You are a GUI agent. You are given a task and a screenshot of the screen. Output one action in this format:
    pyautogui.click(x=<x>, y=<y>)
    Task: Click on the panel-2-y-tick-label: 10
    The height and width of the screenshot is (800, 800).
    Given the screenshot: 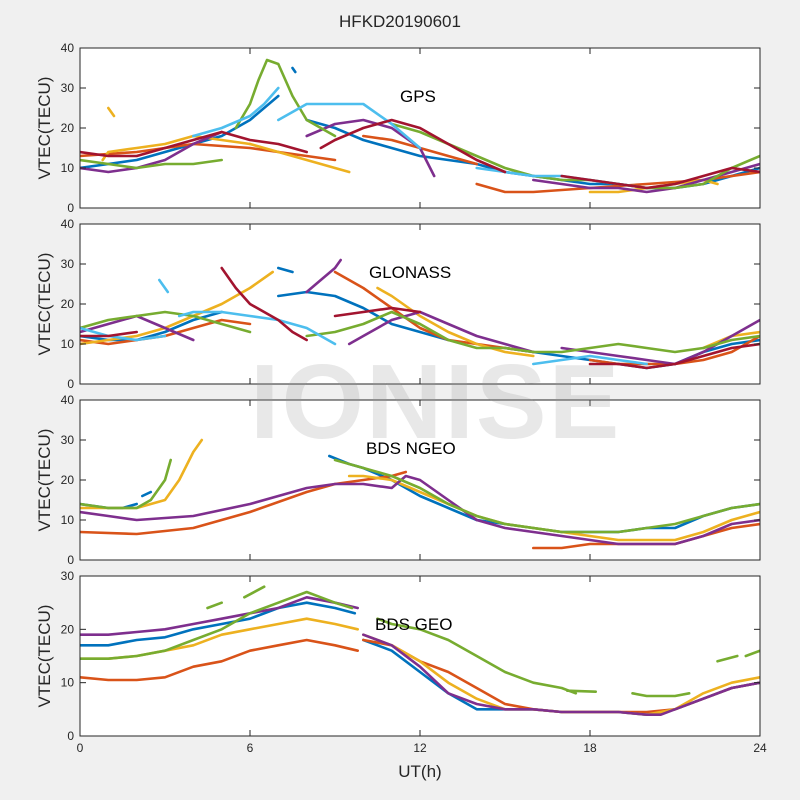 What is the action you would take?
    pyautogui.click(x=68, y=344)
    